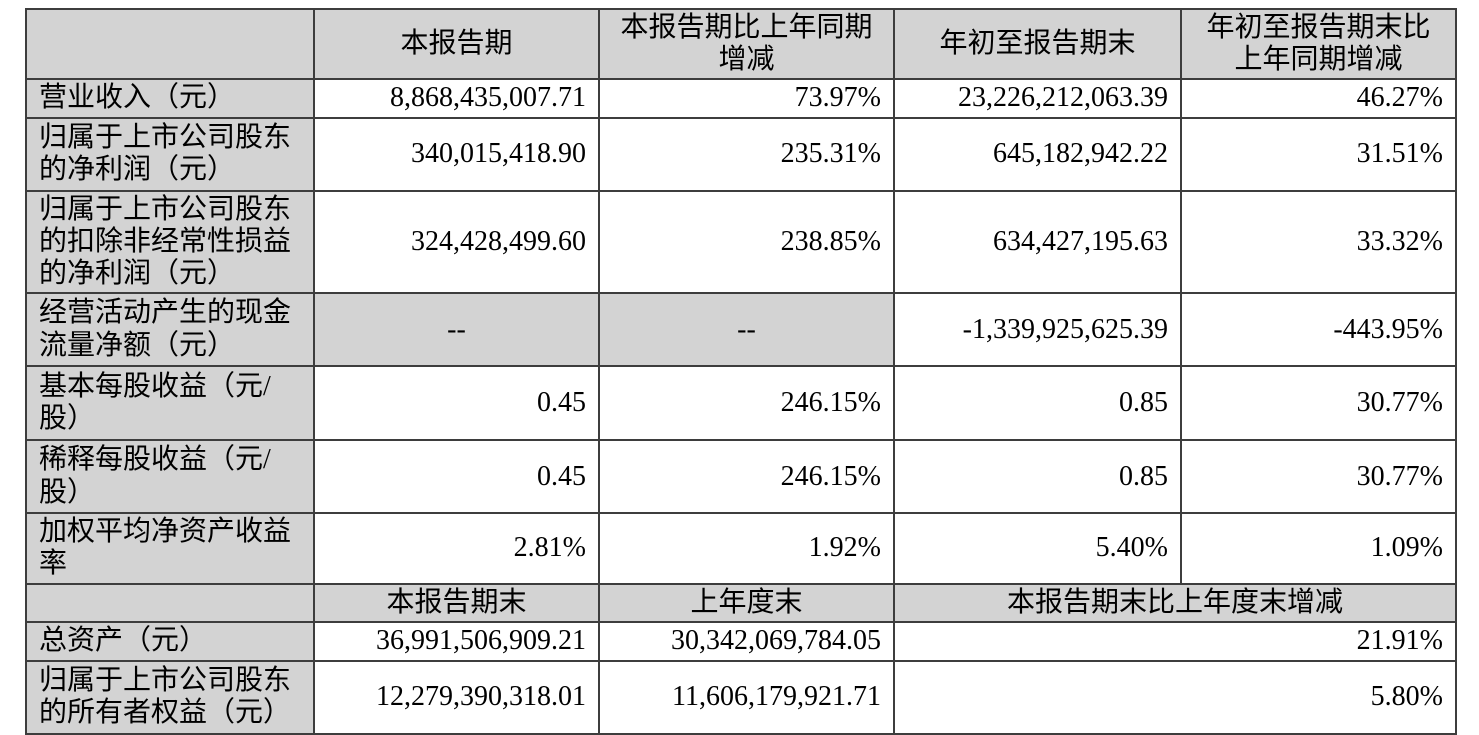 This screenshot has width=1479, height=735. What do you see at coordinates (456, 602) in the screenshot?
I see `header-cell-end-of-period: 本报告期末` at bounding box center [456, 602].